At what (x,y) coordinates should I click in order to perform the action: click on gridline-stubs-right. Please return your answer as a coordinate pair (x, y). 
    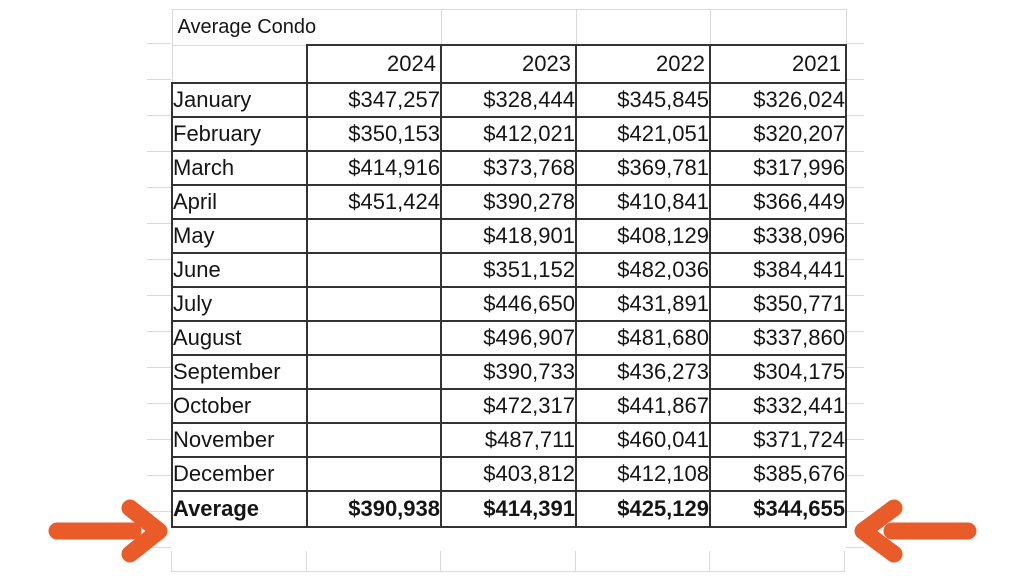
    Looking at the image, I should click on (855, 297).